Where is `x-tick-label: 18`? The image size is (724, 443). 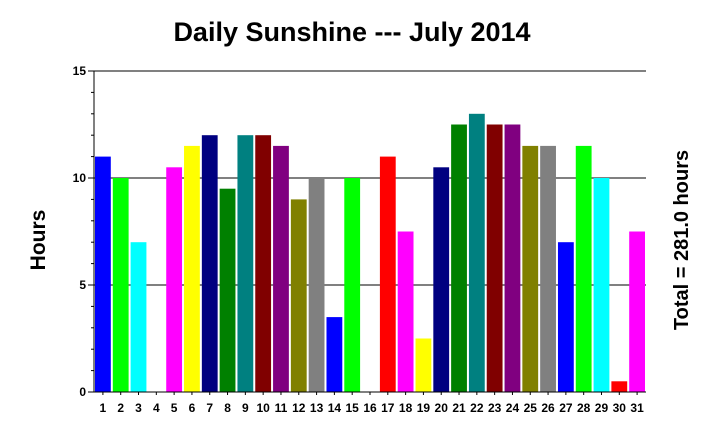
x-tick-label: 18 is located at coordinates (406, 408).